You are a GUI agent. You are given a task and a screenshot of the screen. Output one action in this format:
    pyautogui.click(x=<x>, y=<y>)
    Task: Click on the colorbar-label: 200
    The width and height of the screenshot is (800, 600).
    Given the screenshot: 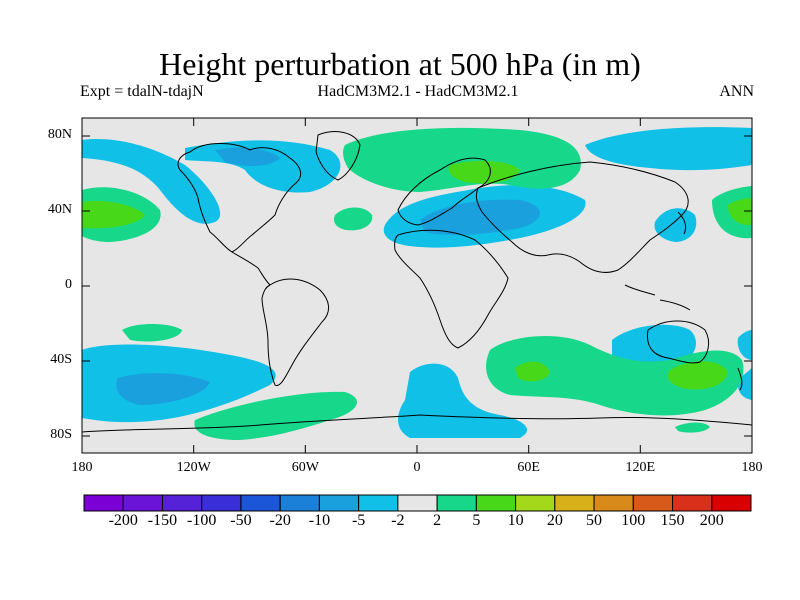 What is the action you would take?
    pyautogui.click(x=711, y=520)
    